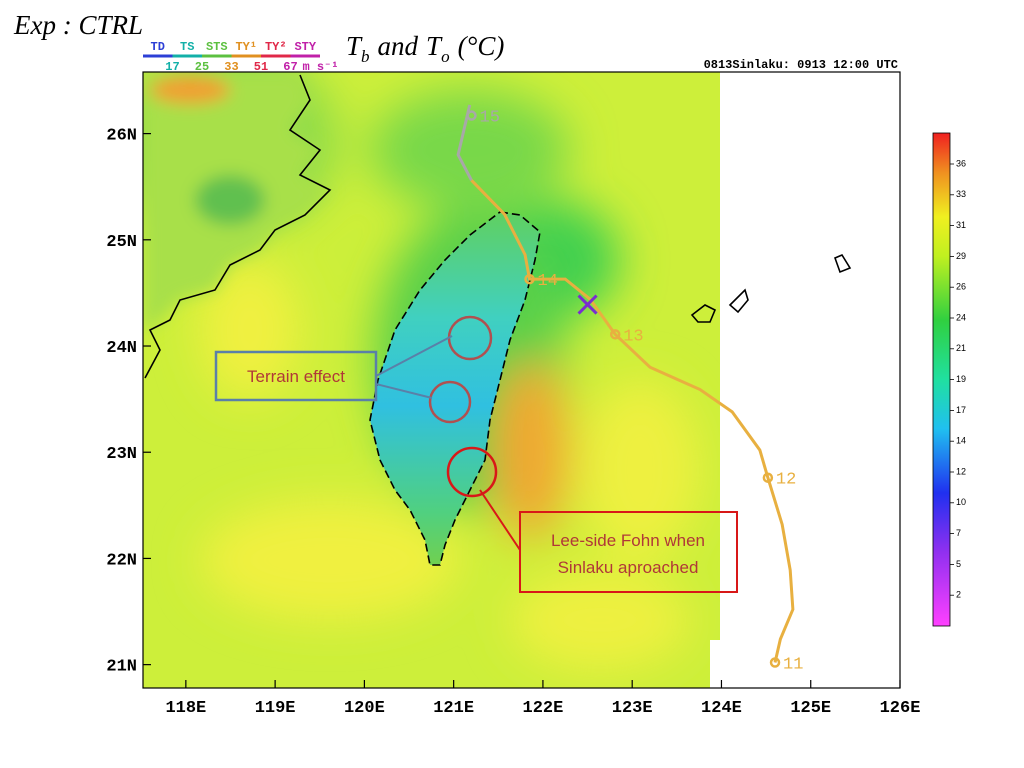  Describe the element at coordinates (961, 317) in the screenshot. I see `colorbar-label: 24` at that location.